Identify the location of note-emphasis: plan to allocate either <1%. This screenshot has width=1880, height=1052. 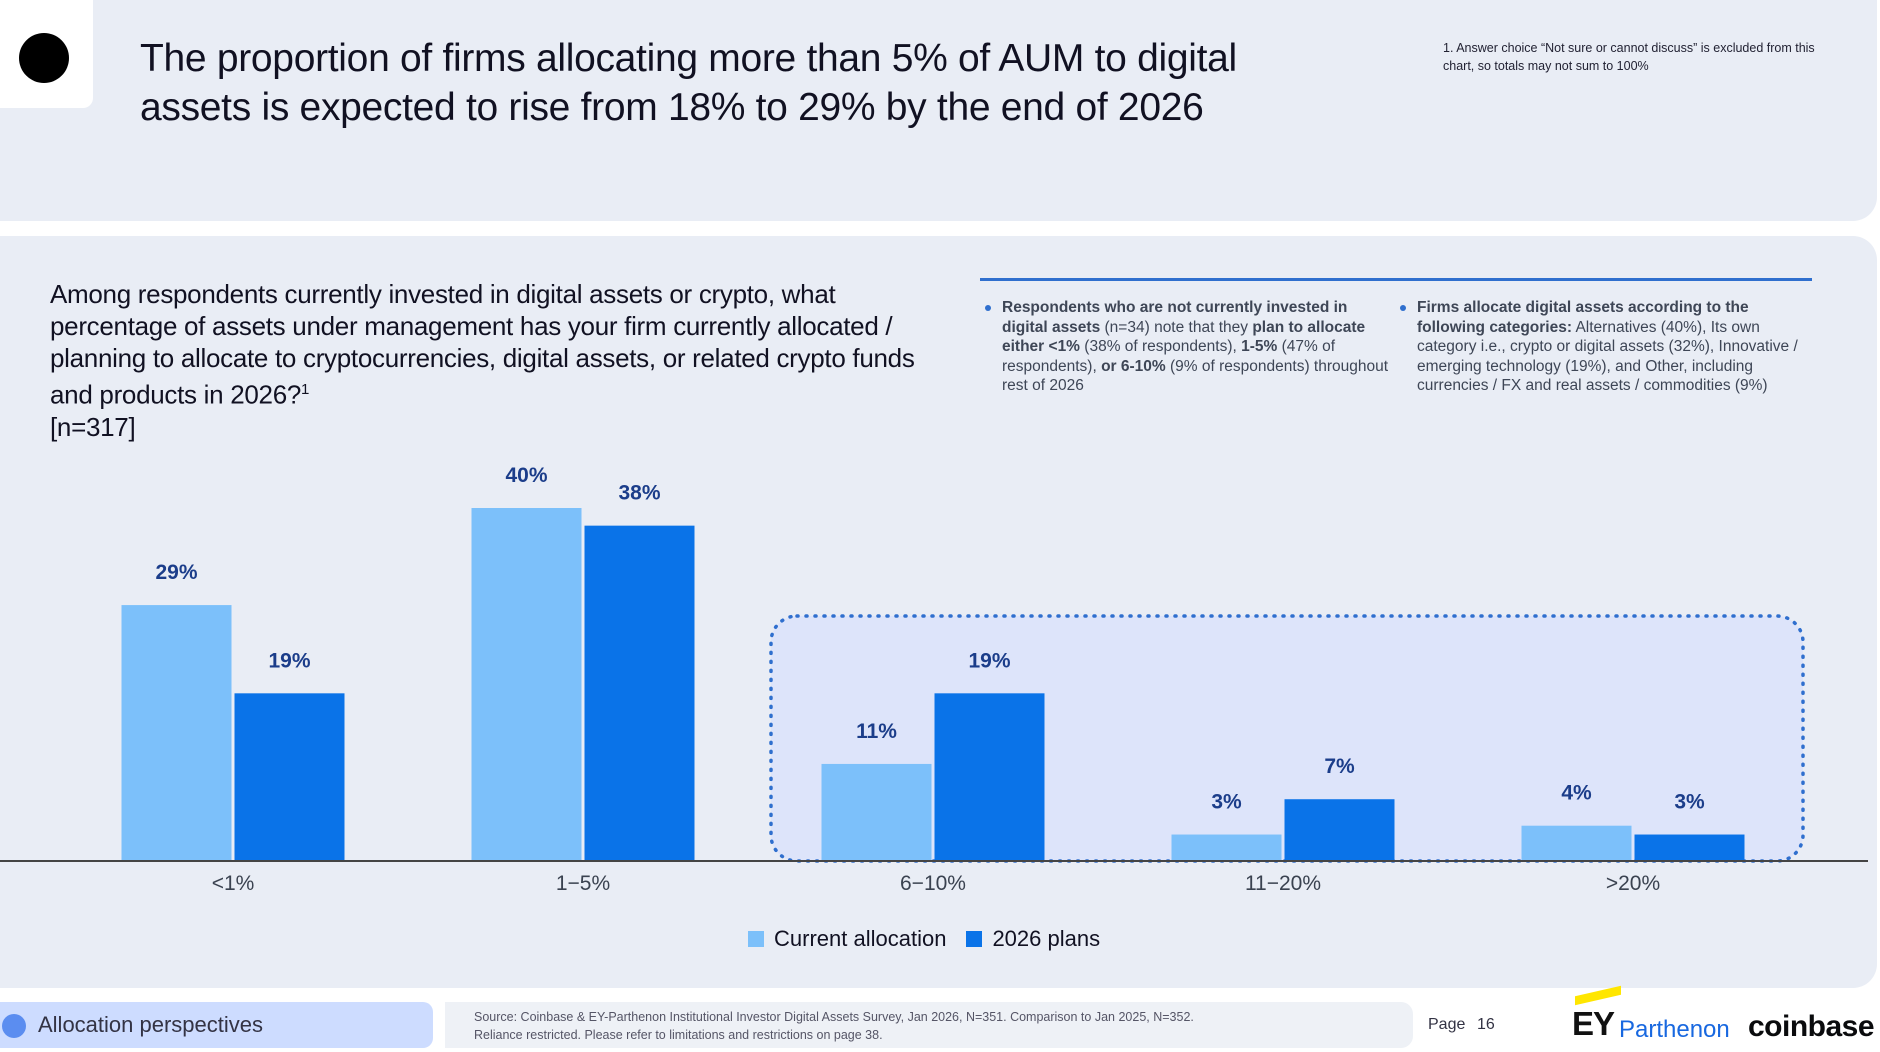
(1184, 337).